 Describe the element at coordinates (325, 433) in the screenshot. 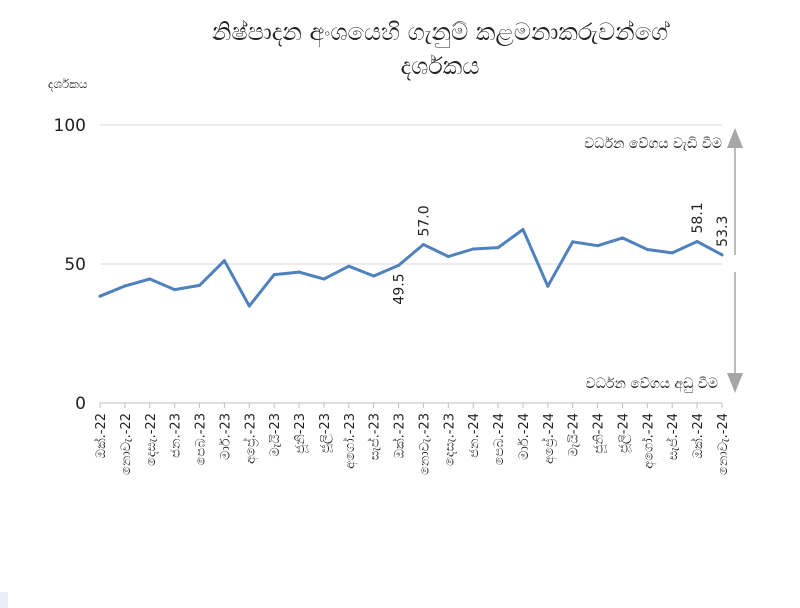

I see `x-tick-label: ජූලි-23` at that location.